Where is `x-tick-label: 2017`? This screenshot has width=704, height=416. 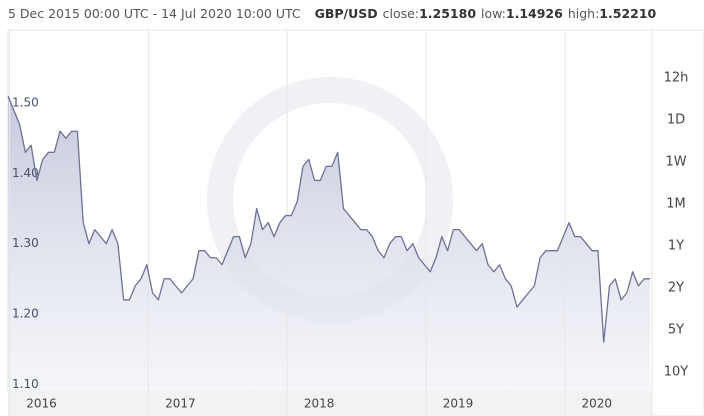
x-tick-label: 2017 is located at coordinates (180, 404).